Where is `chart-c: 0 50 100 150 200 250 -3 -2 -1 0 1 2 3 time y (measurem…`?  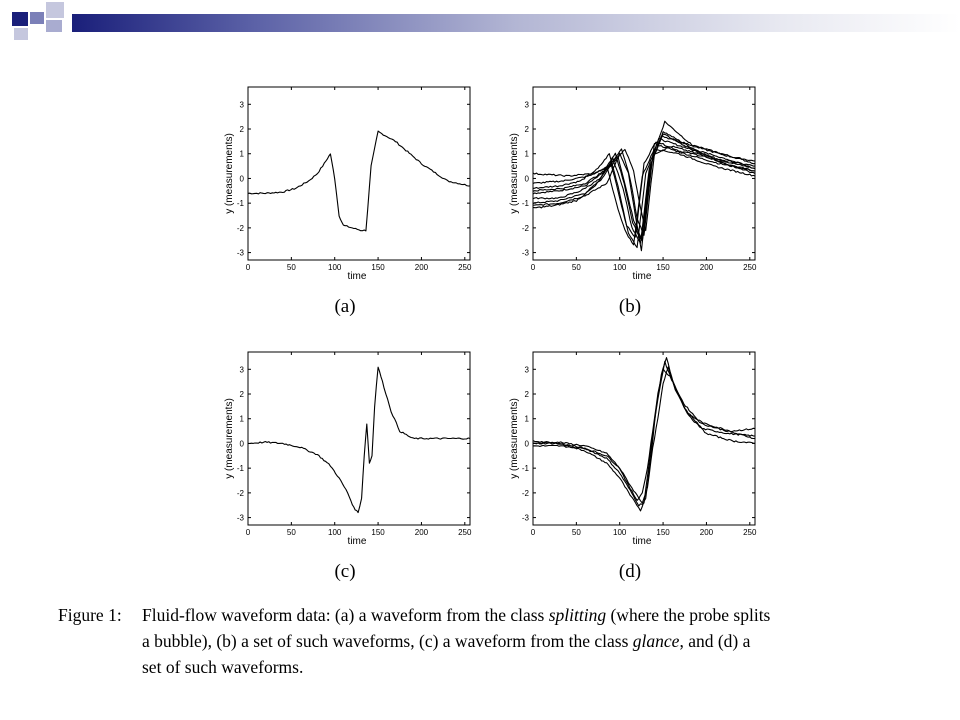
chart-c: 0 50 100 150 200 250 -3 -2 -1 0 1 2 3 time y (measurem… is located at coordinates (348, 449).